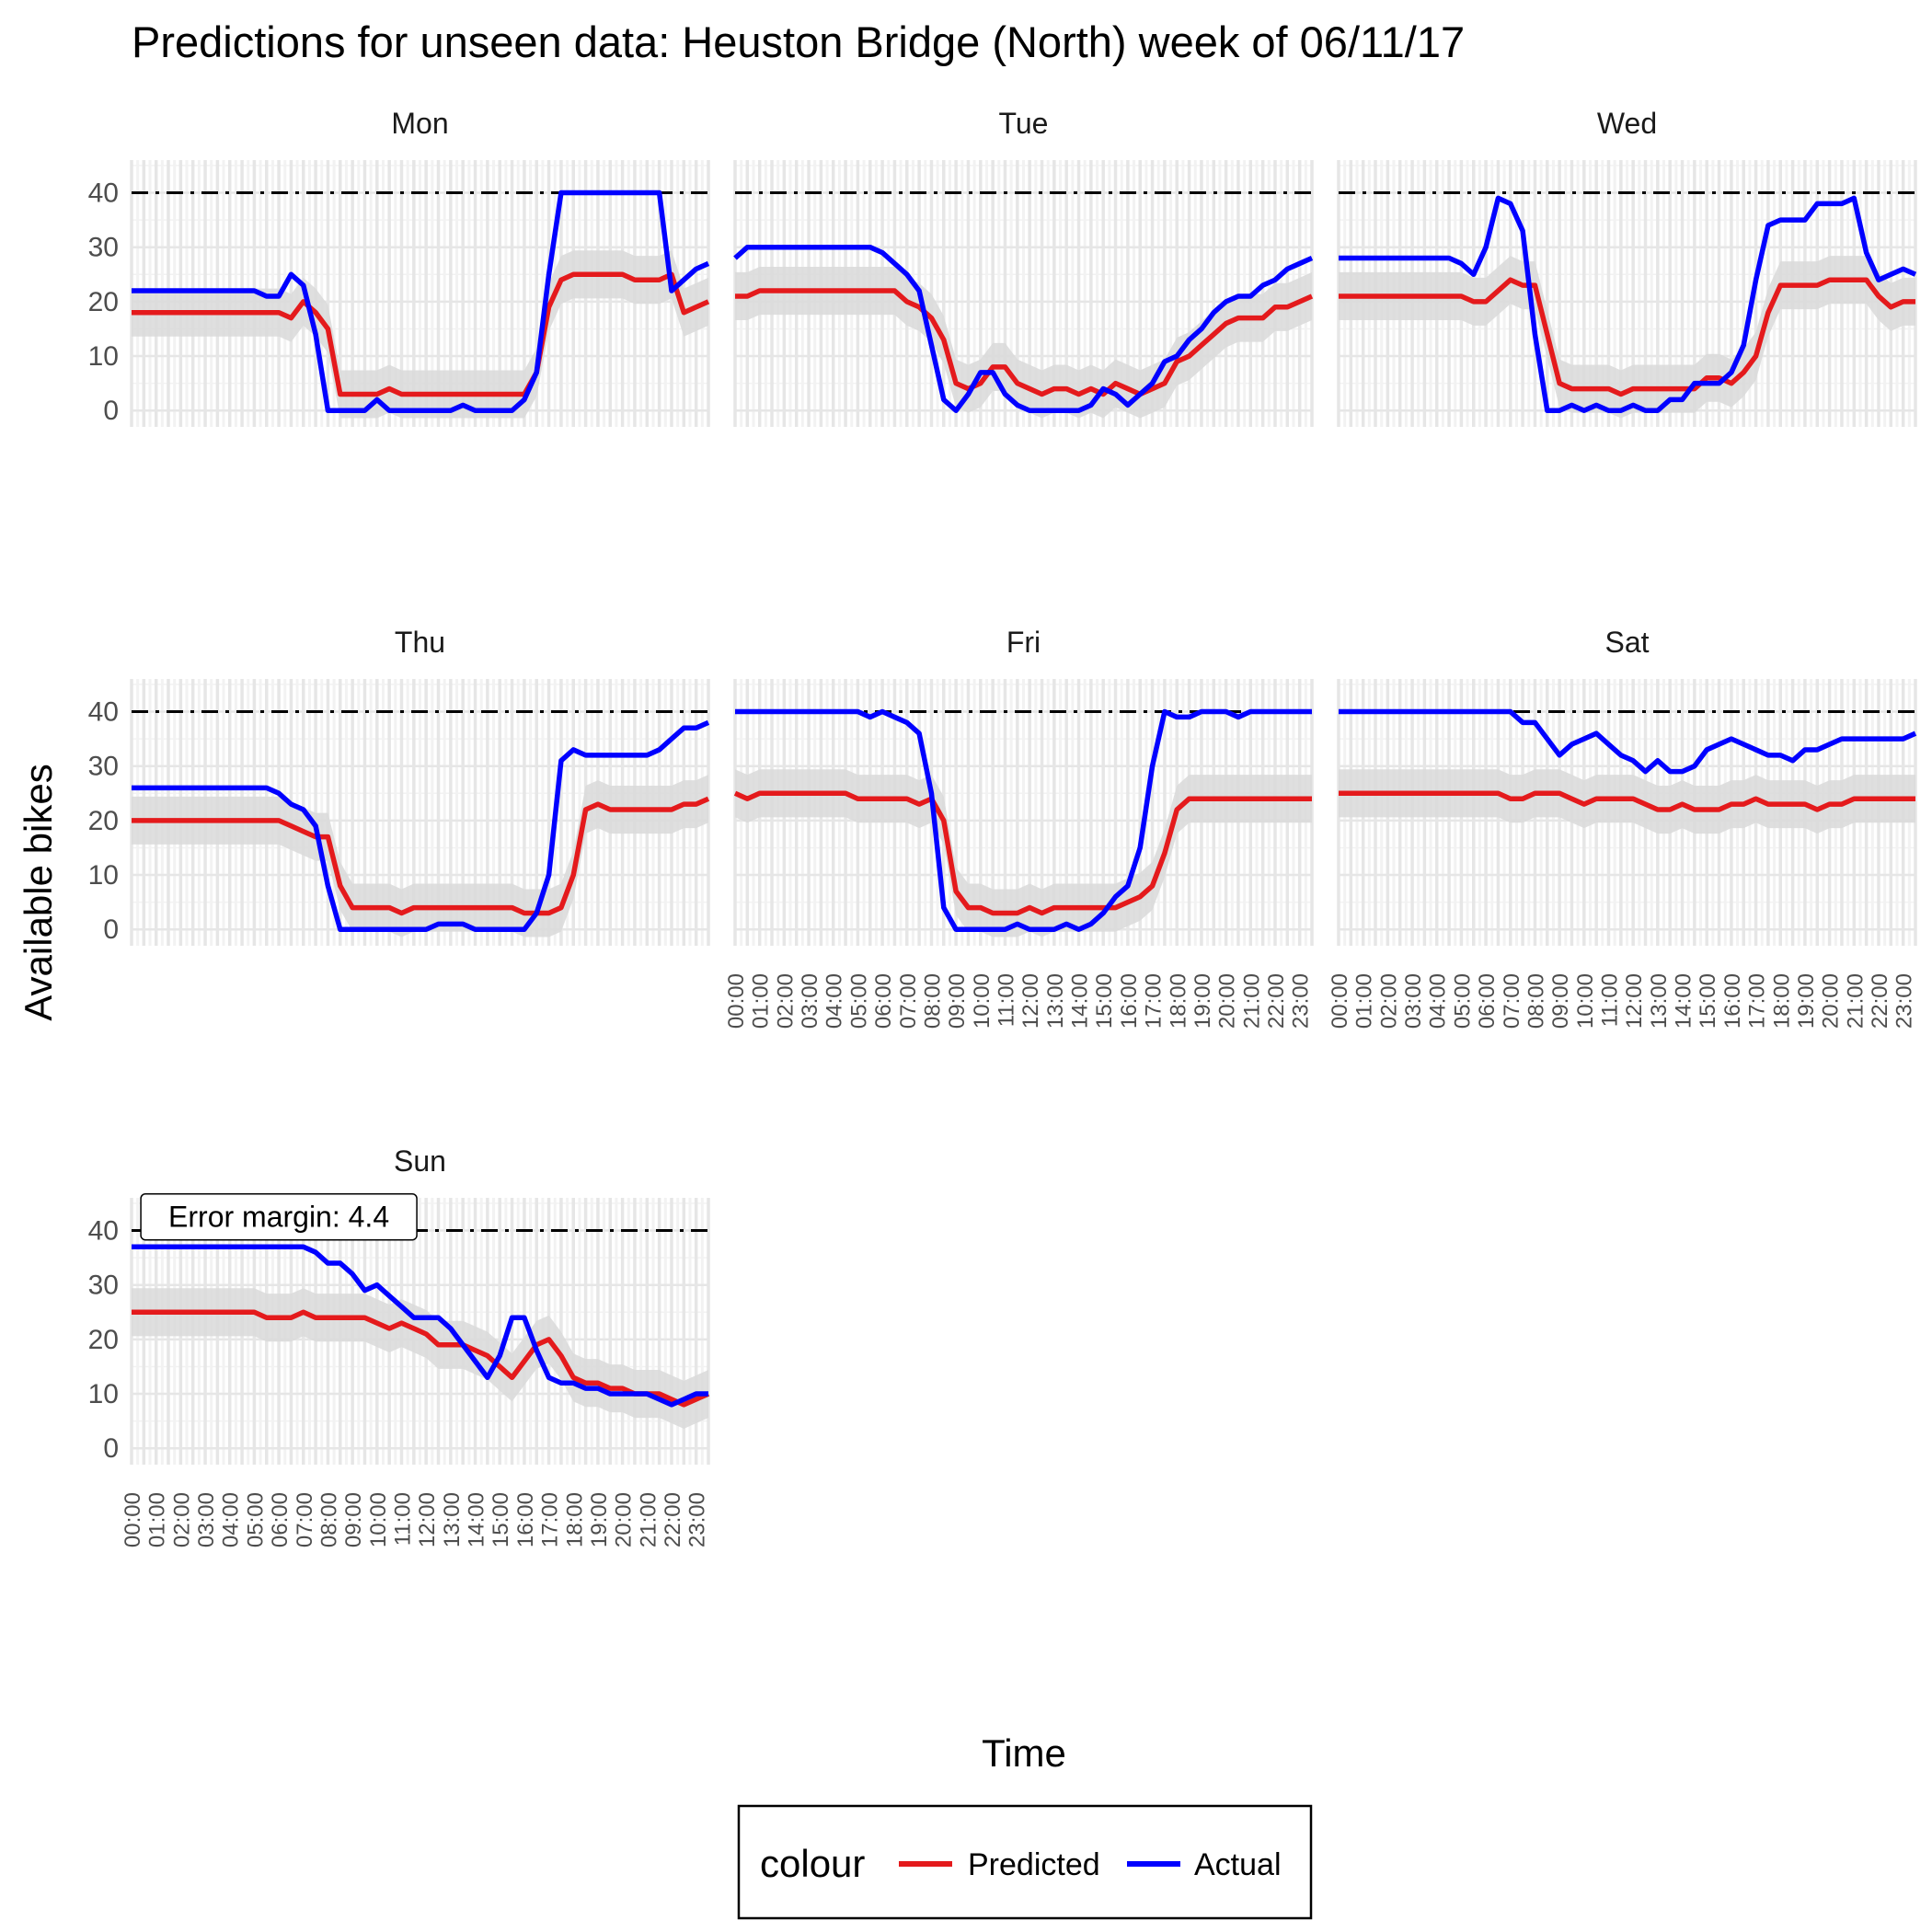  I want to click on panel-tue: Tue, so click(1023, 267).